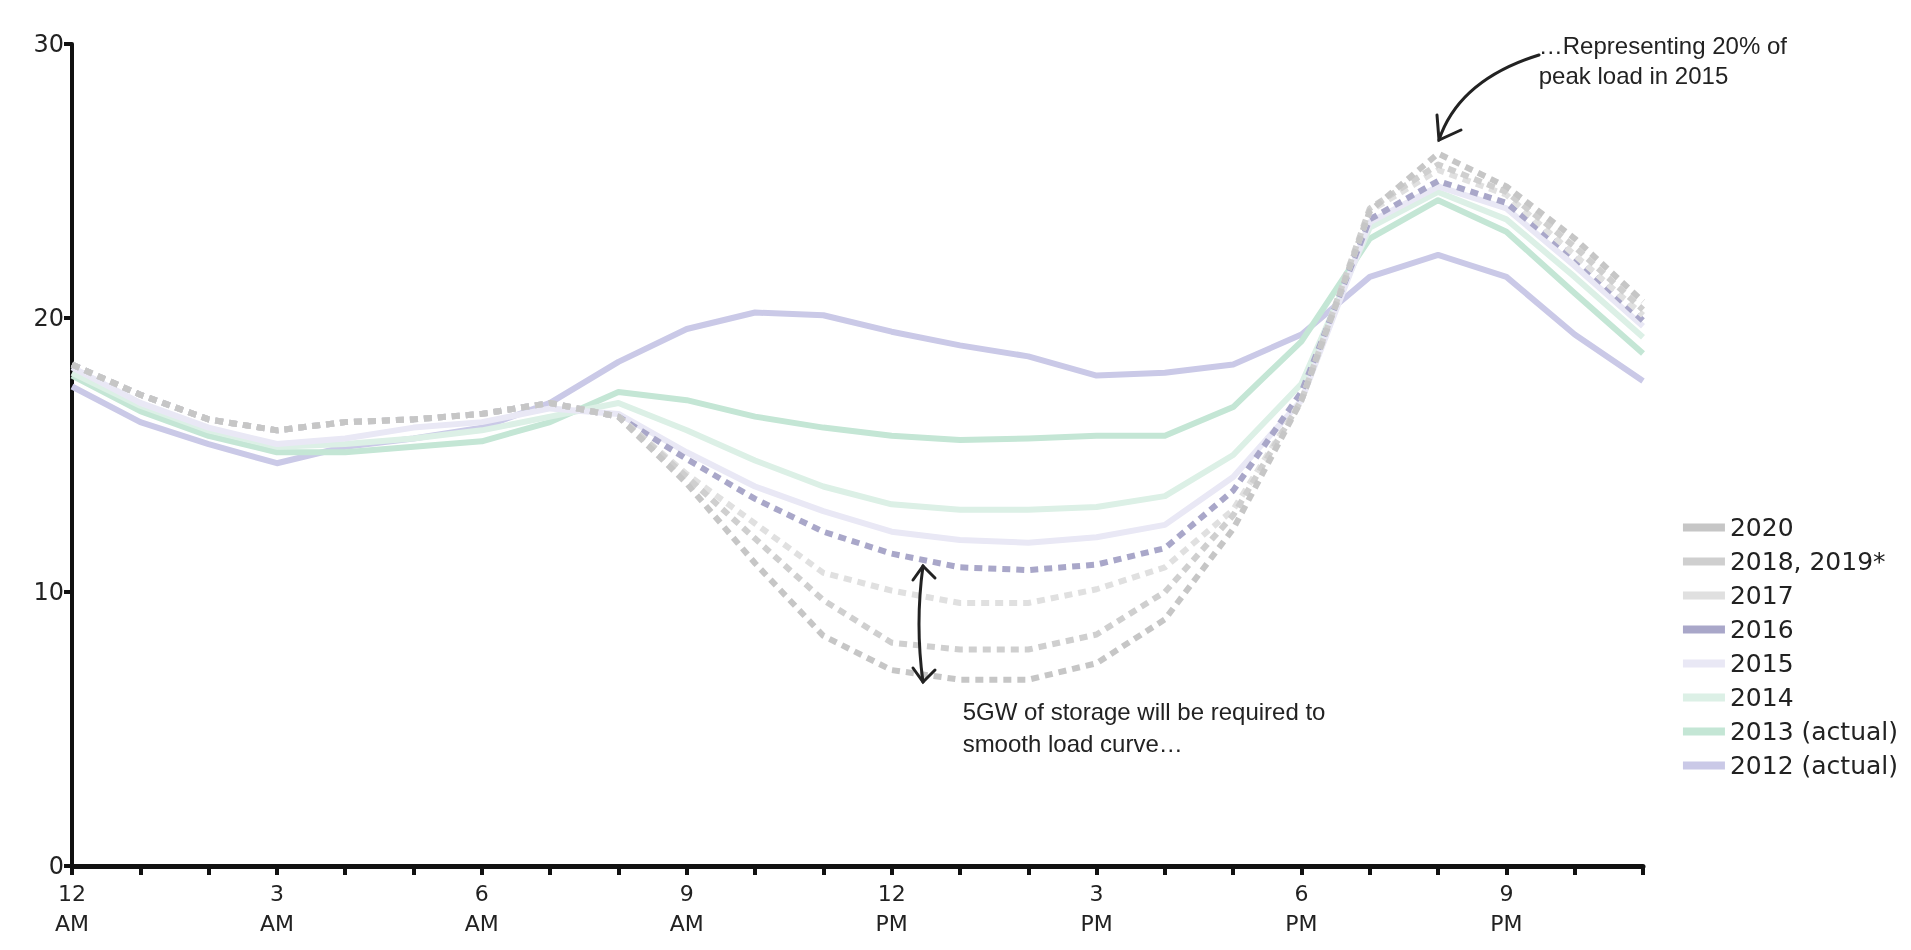  Describe the element at coordinates (1761, 663) in the screenshot. I see `legend-label: 2015` at that location.